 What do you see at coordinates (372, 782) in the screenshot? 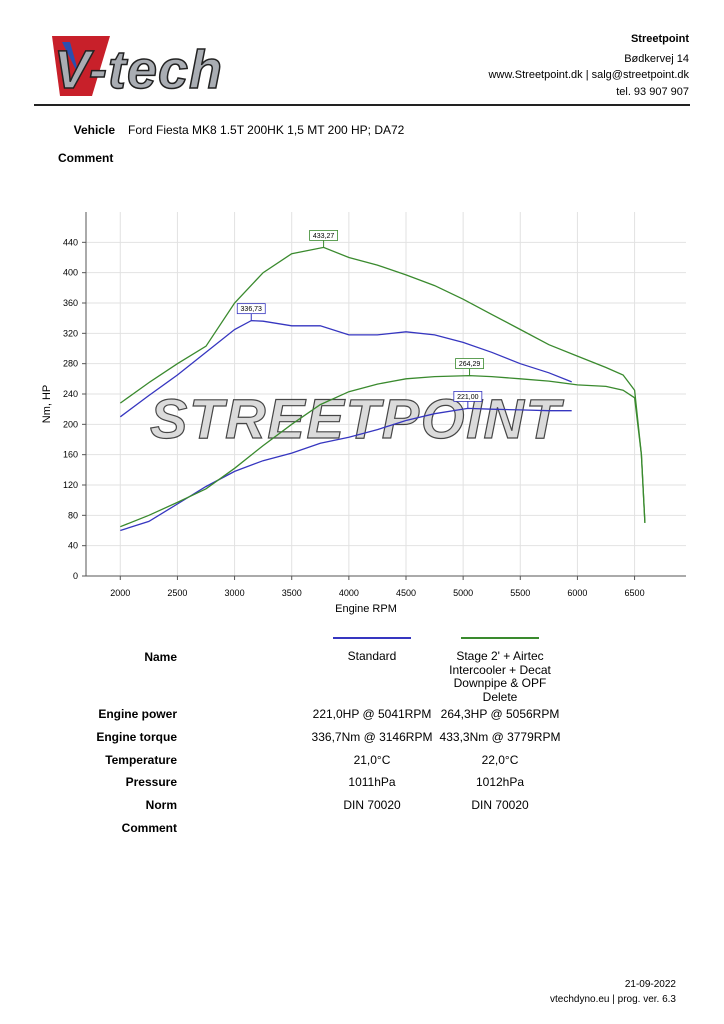
I see `cell: 1011hPa` at bounding box center [372, 782].